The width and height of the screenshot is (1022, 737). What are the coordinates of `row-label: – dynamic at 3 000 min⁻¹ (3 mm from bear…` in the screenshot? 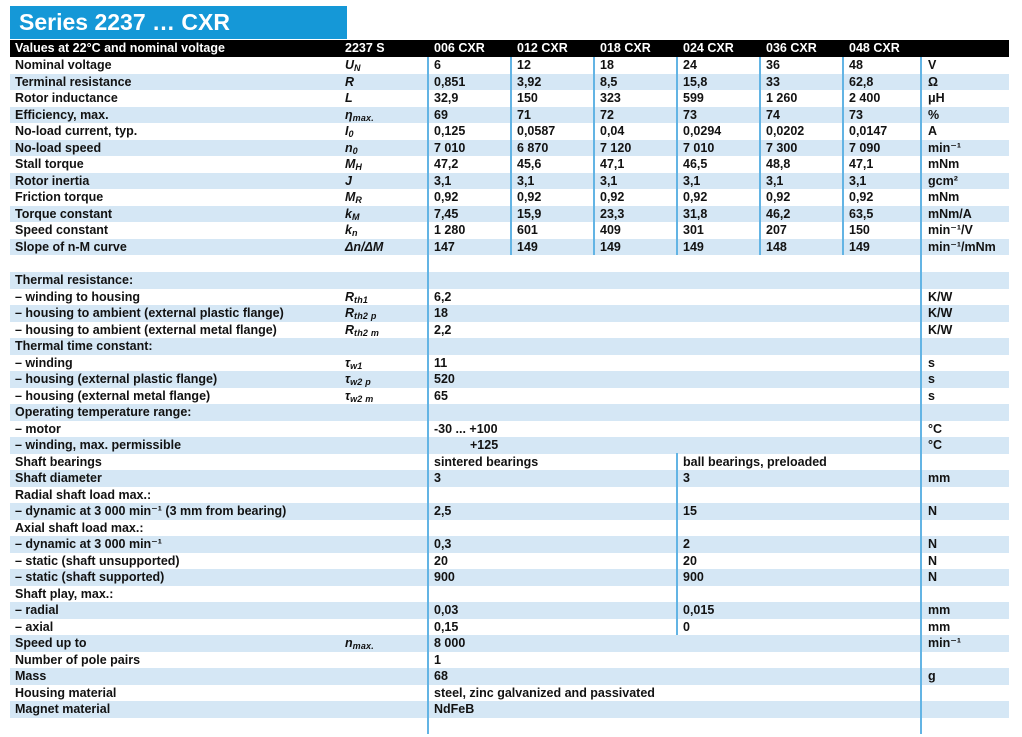 It's located at (151, 511).